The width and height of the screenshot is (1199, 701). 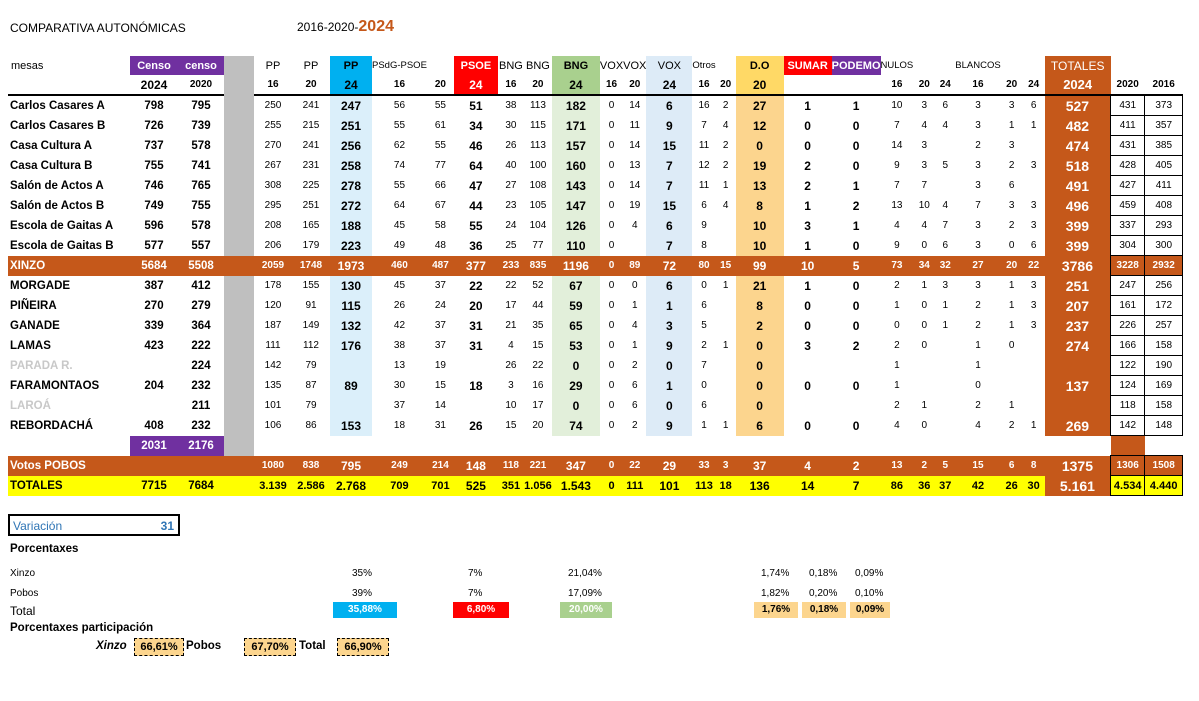 I want to click on header-year-23: 16, so click(x=978, y=85).